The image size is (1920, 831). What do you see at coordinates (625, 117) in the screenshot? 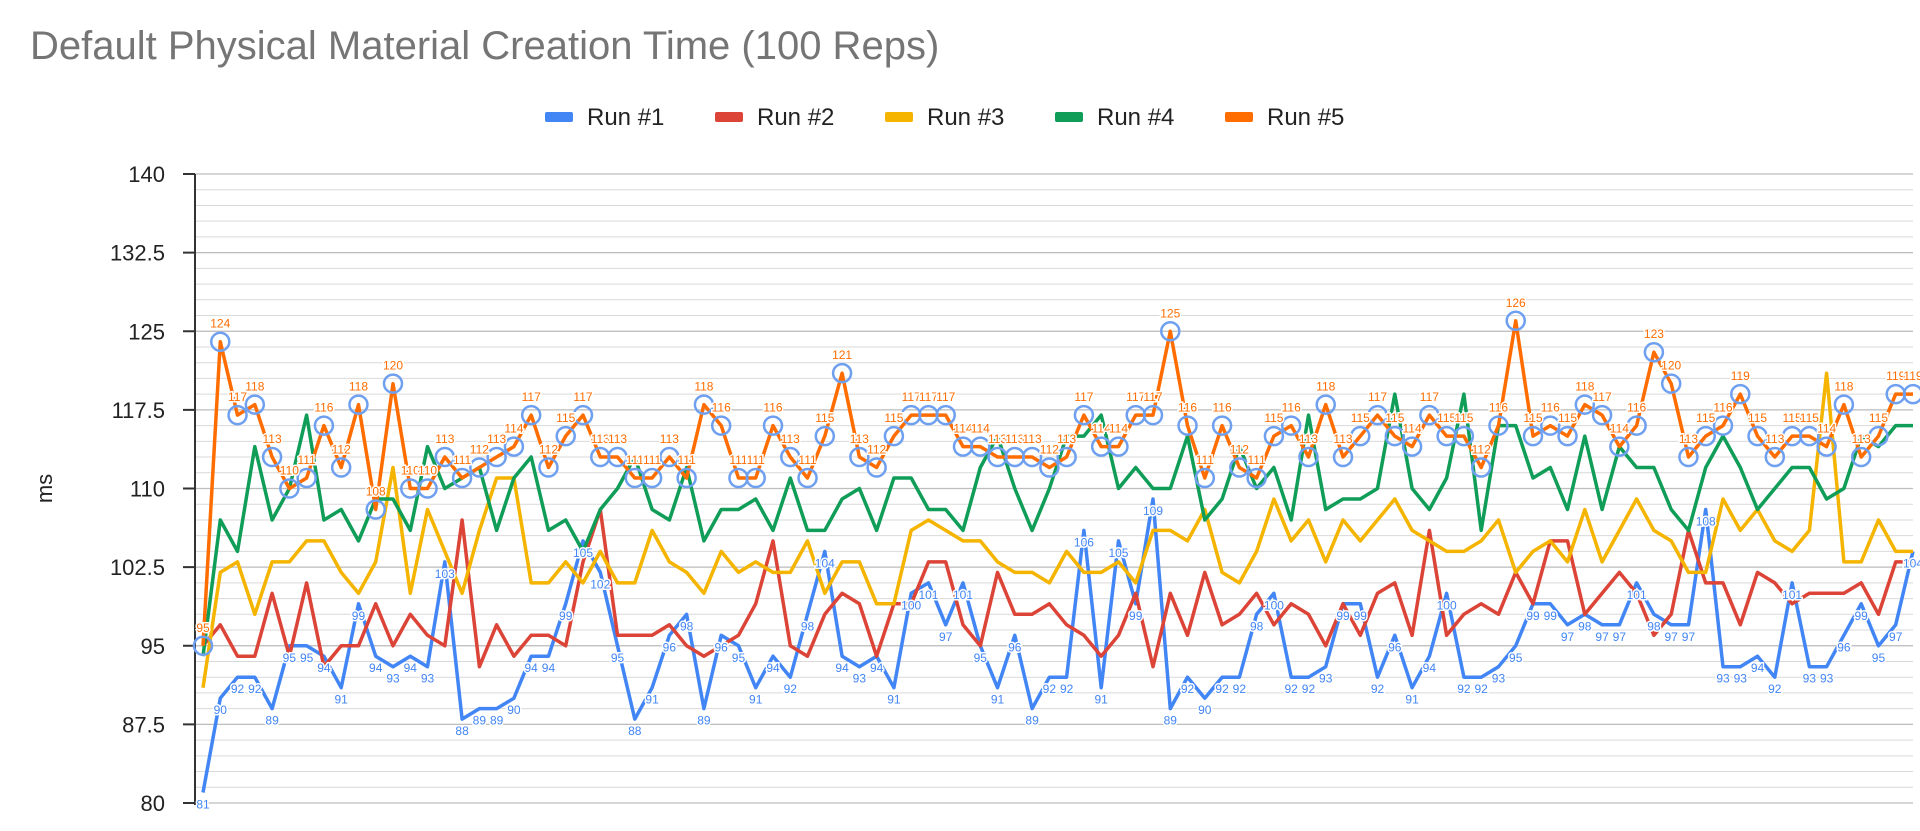
I see `legend-label: Run #1` at bounding box center [625, 117].